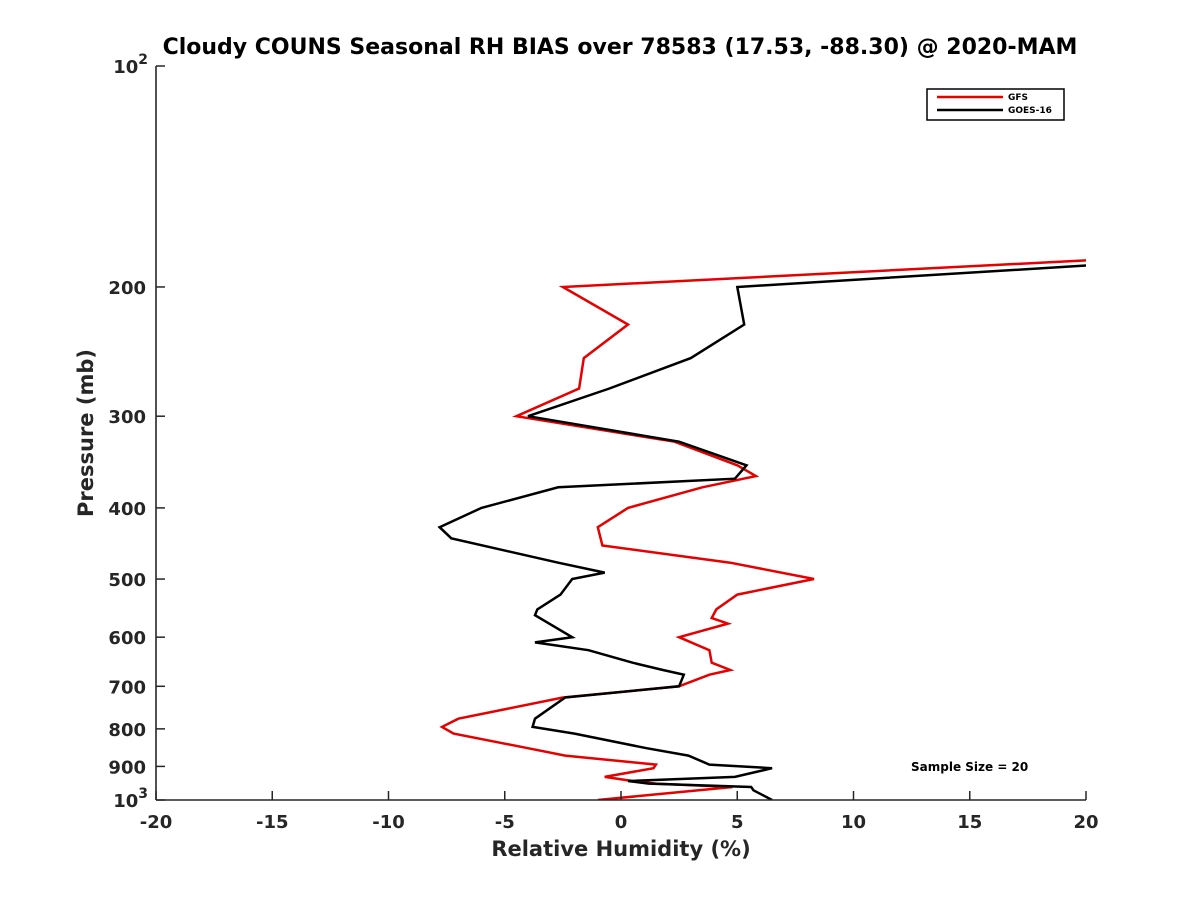 The image size is (1200, 900). Describe the element at coordinates (127, 417) in the screenshot. I see `y-tick-label: 300` at that location.